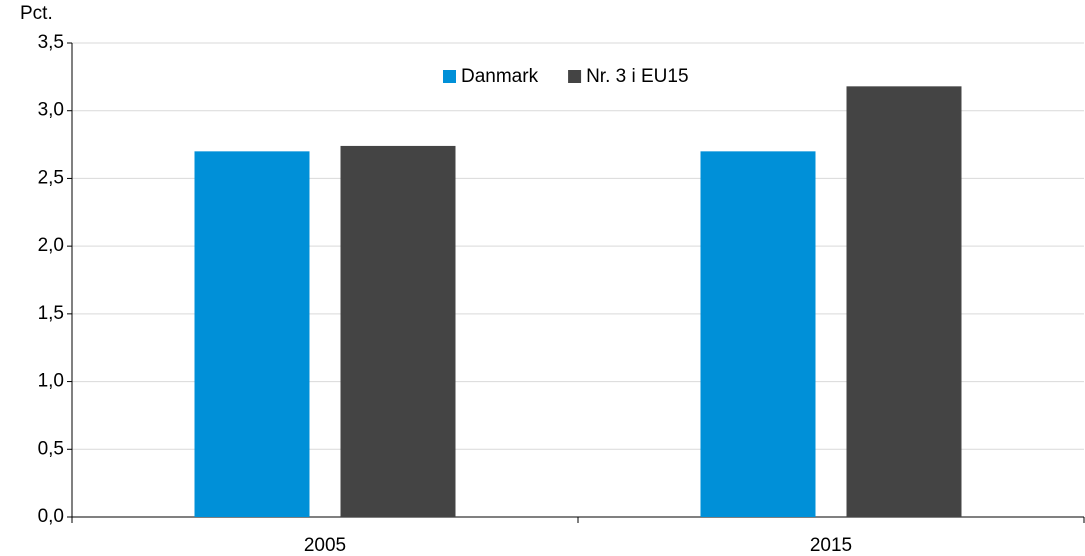 The image size is (1085, 556). I want to click on y-axis-label: Pct., so click(36, 13).